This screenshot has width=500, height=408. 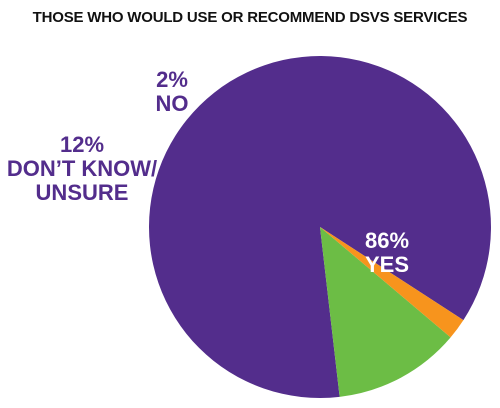 I want to click on slice-value-yes: 86%, so click(x=387, y=240).